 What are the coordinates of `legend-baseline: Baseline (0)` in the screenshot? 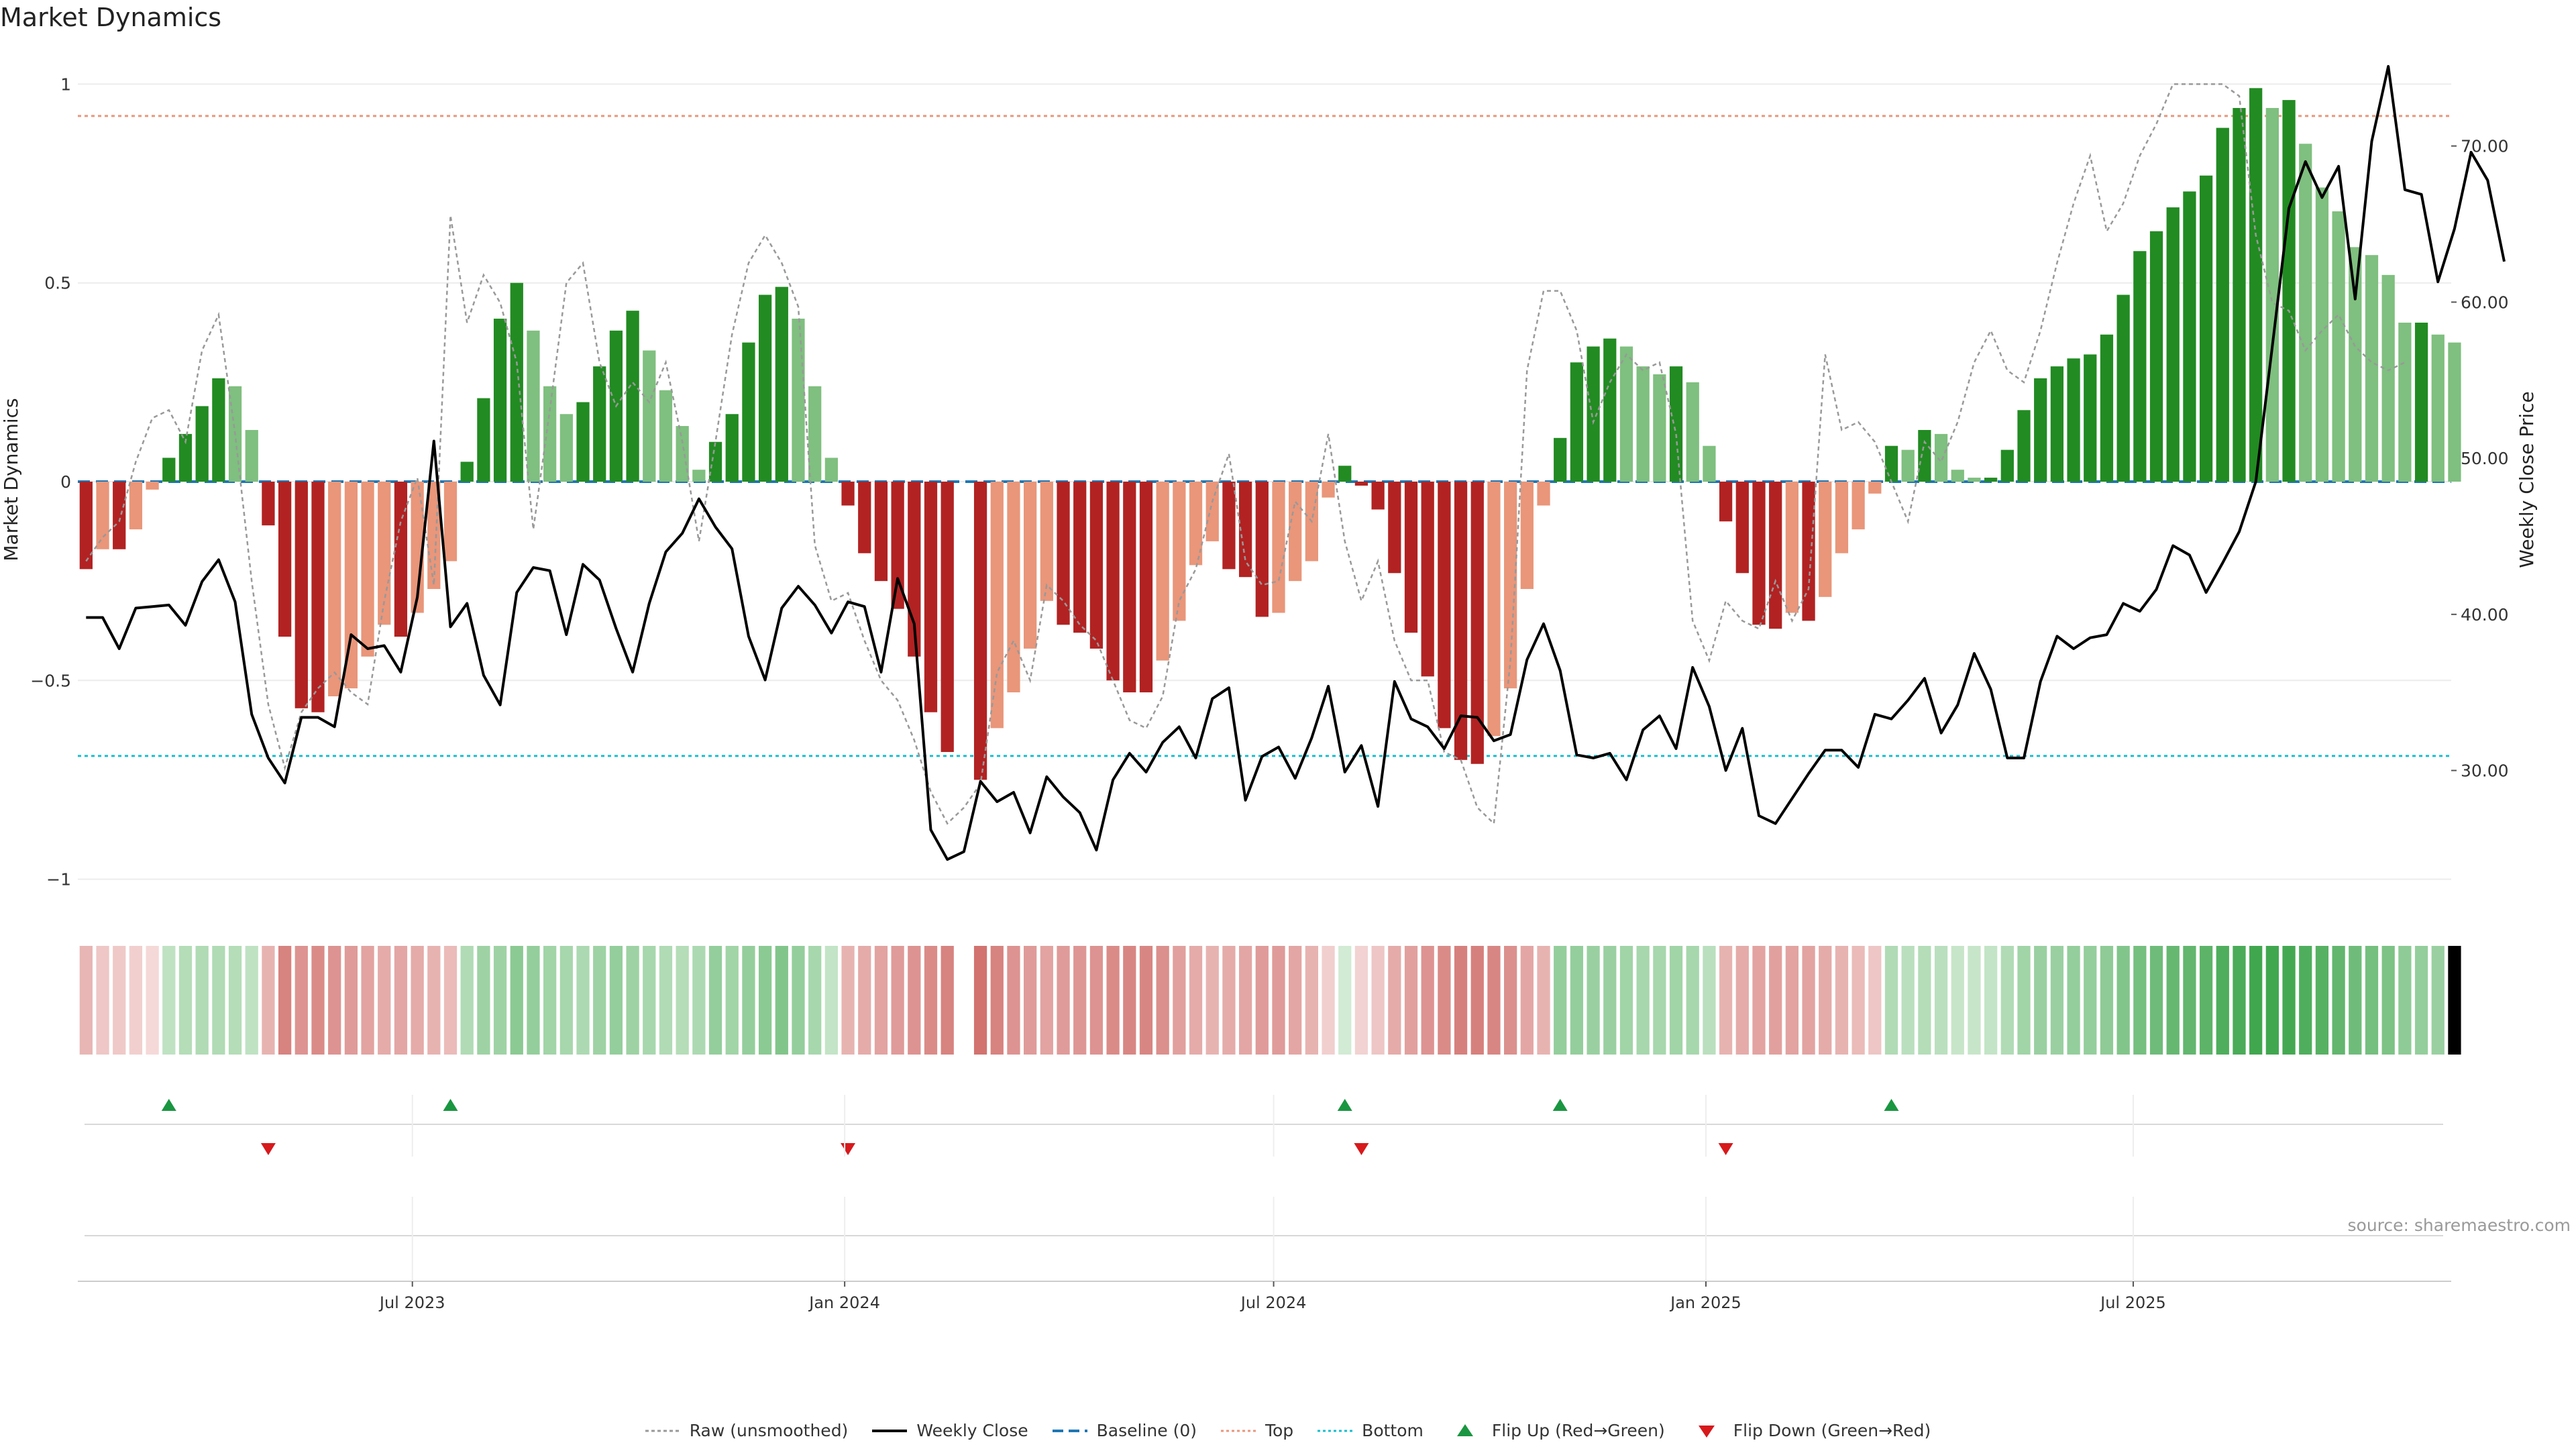 It's located at (1124, 1430).